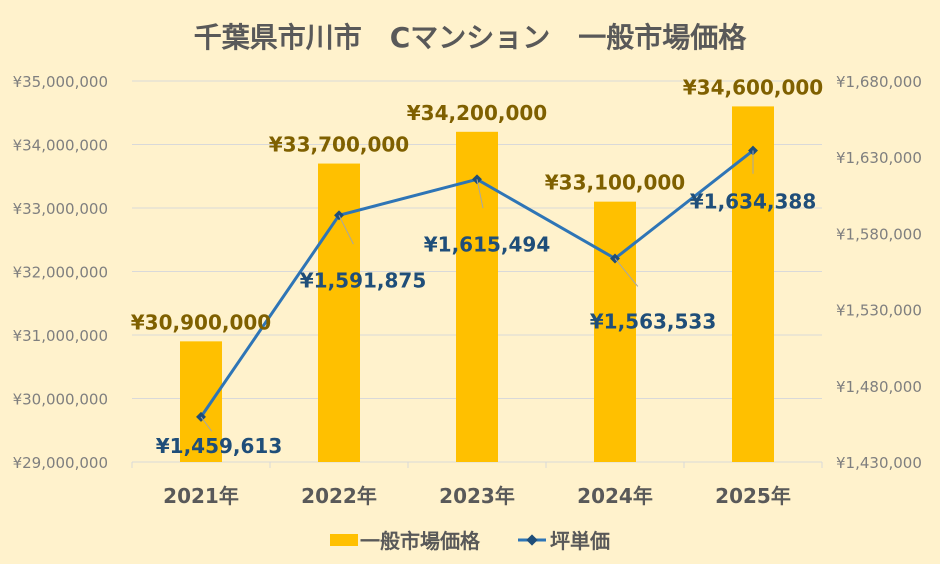  What do you see at coordinates (344, 540) in the screenshot?
I see `legend-swatch-bar` at bounding box center [344, 540].